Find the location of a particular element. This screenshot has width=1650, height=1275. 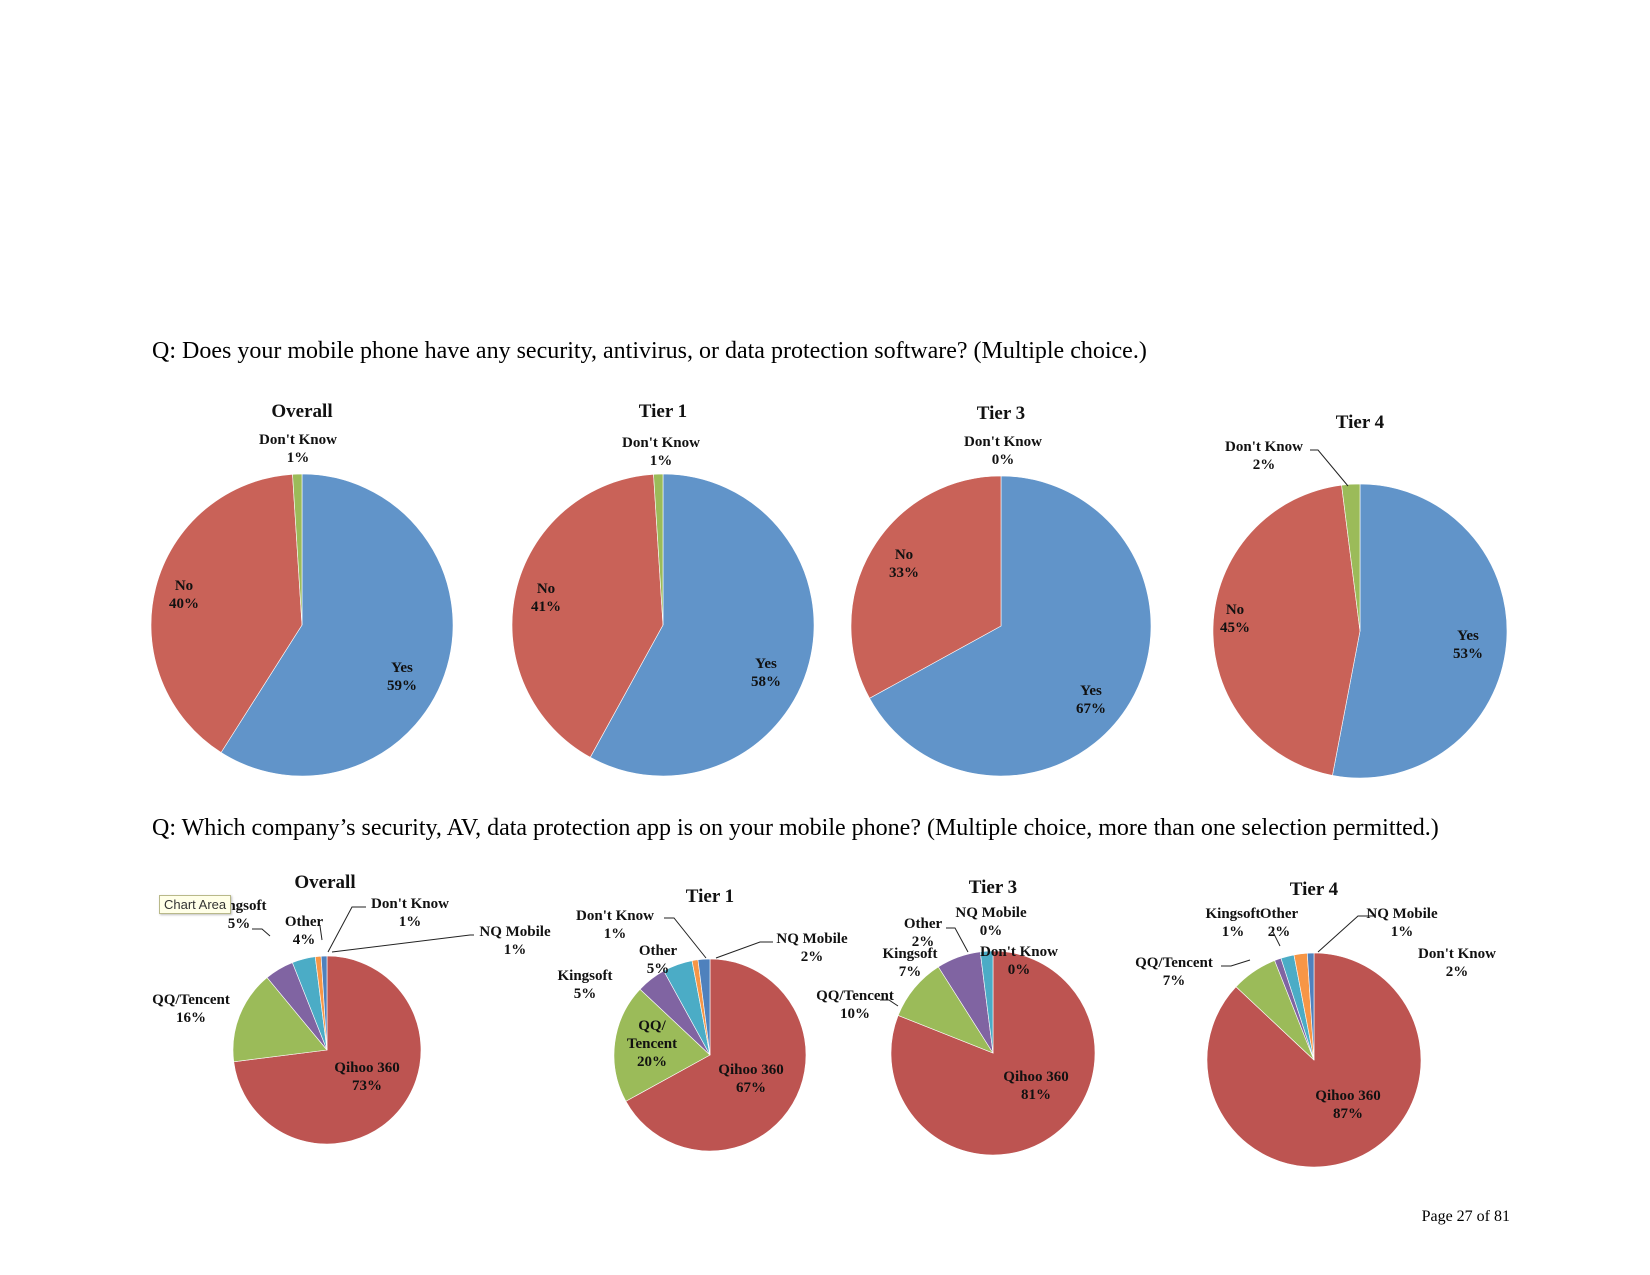

slice-label-qihoo-360: Qihoo 360 81% is located at coordinates (1035, 1086).